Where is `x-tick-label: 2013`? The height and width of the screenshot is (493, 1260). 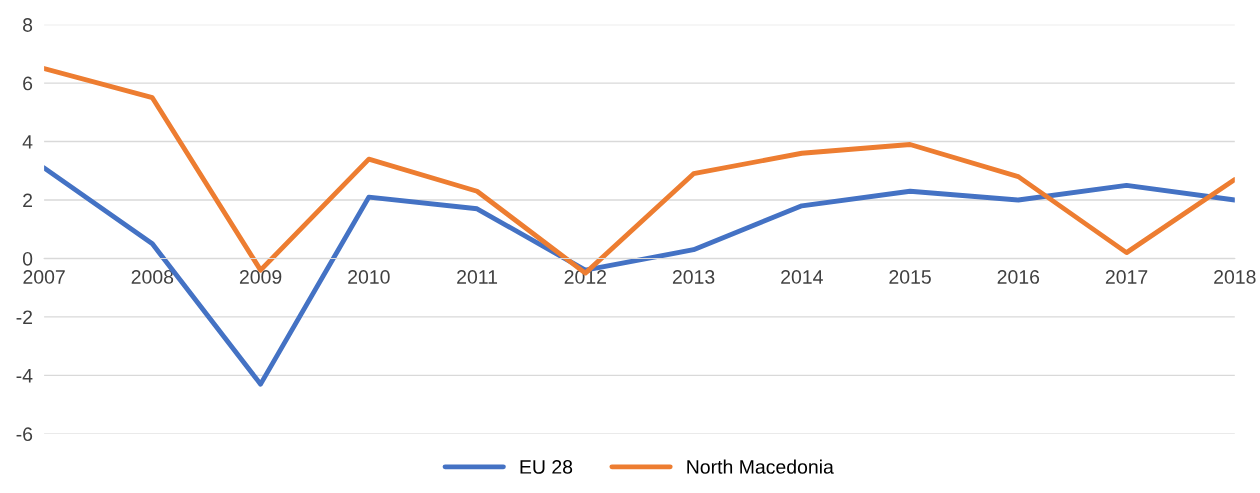 x-tick-label: 2013 is located at coordinates (693, 277).